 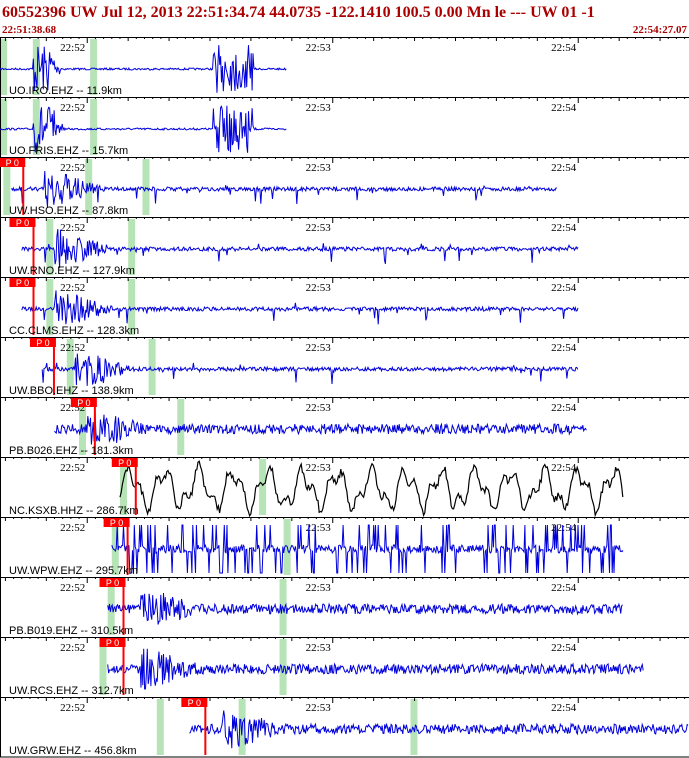 I want to click on trace-panel: 22:52 22:53 22:54P 0PB.B026.EHZ -- 181.3km, so click(x=344, y=427).